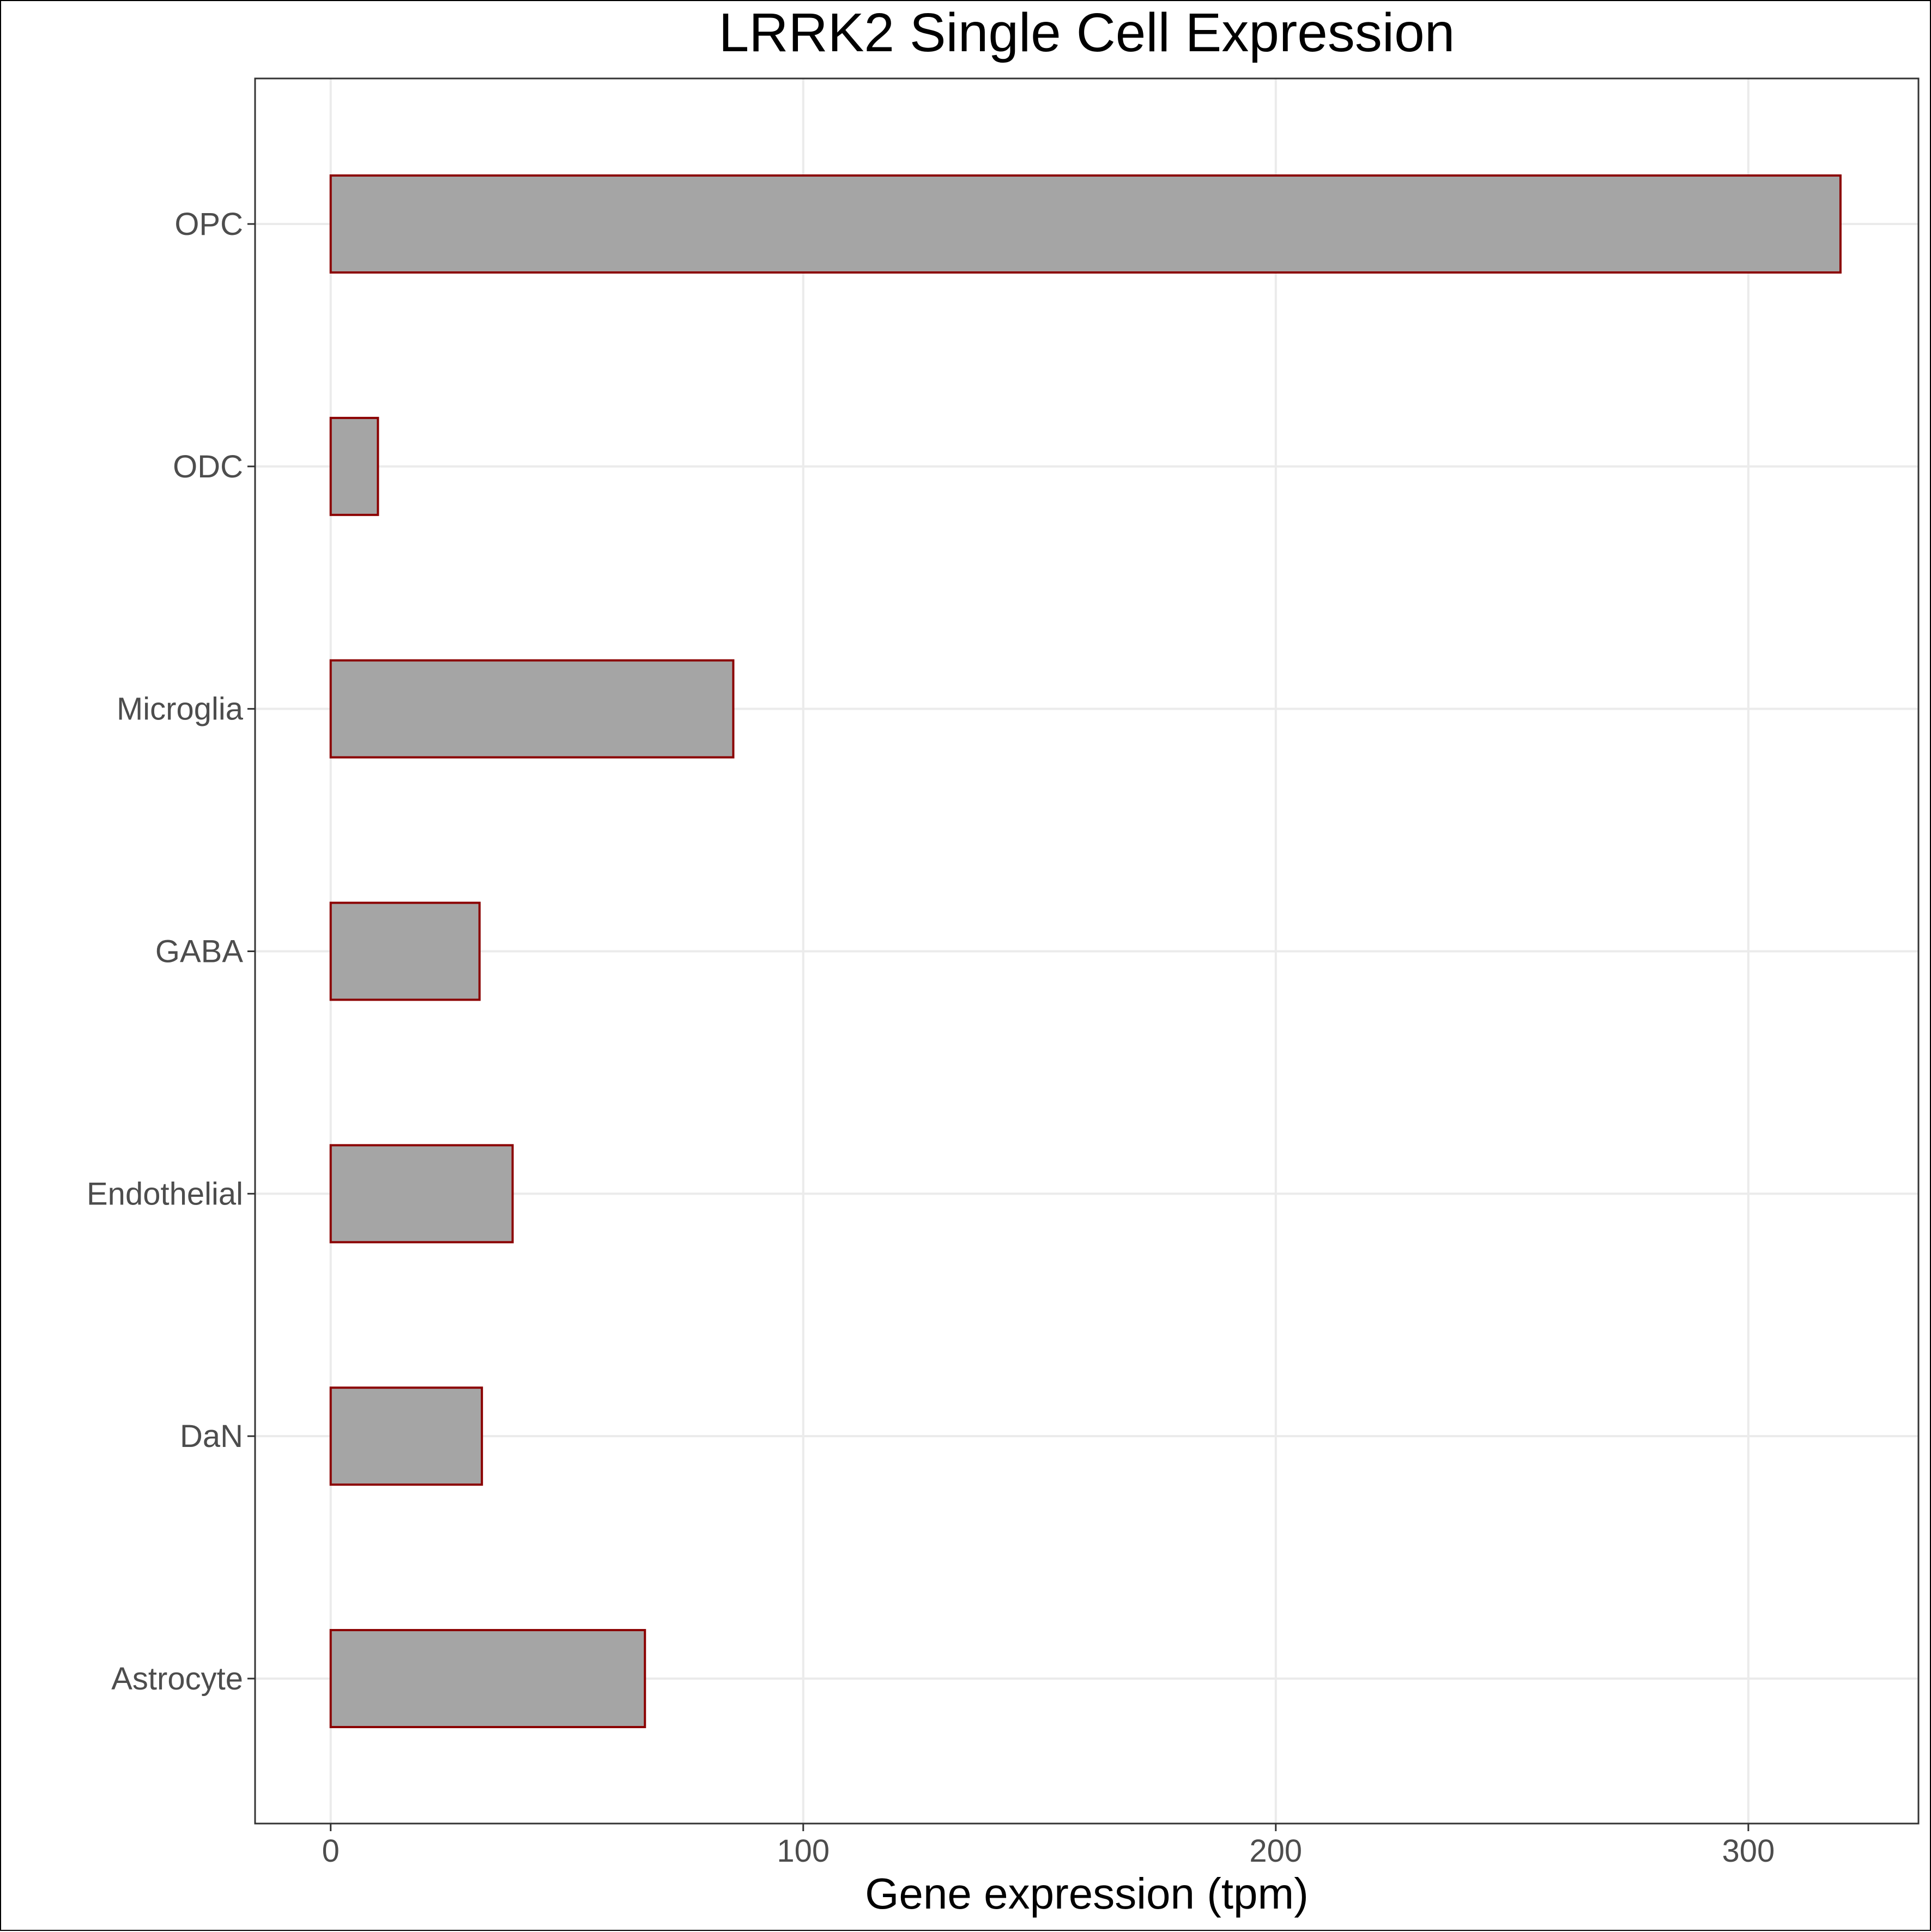 Image resolution: width=1931 pixels, height=1932 pixels. What do you see at coordinates (1087, 32) in the screenshot?
I see `chart-title: LRRK2 Single Cell Expression` at bounding box center [1087, 32].